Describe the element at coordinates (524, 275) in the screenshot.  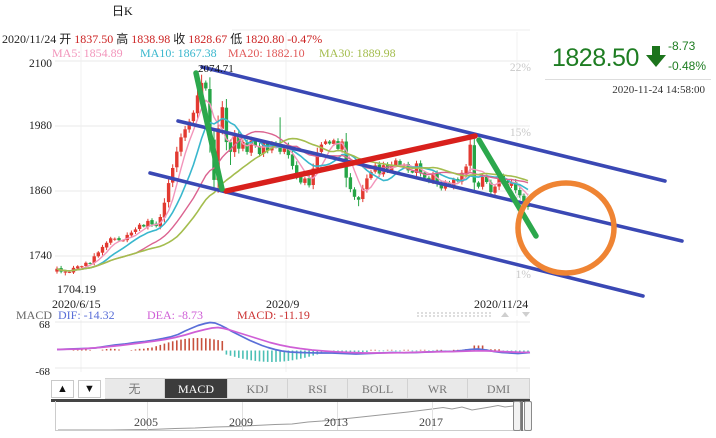
I see `svg-text: 1%` at that location.